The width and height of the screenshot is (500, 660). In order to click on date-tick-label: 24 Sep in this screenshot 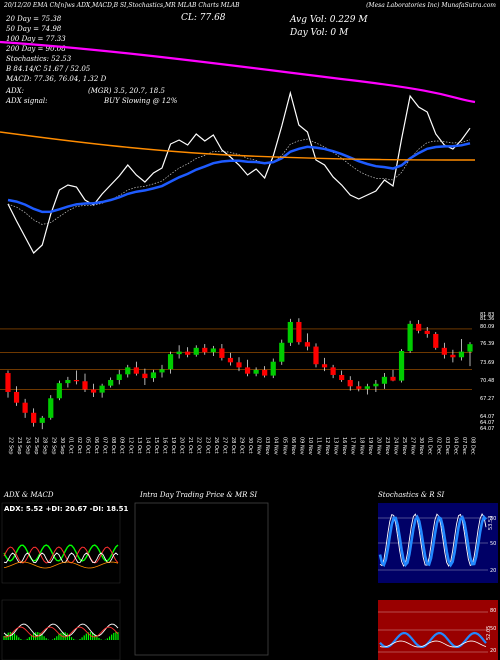, I will do `click(28, 445)`.